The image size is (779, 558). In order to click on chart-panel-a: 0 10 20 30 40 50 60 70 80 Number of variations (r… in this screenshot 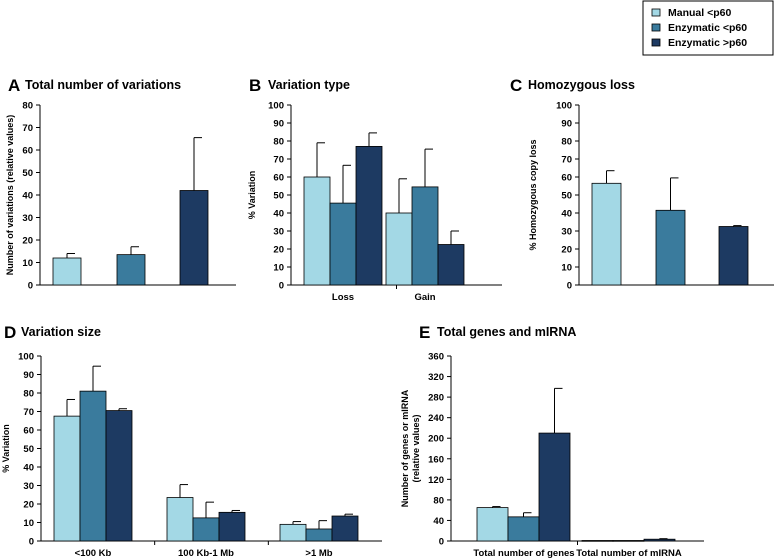, I will do `click(120, 196)`.